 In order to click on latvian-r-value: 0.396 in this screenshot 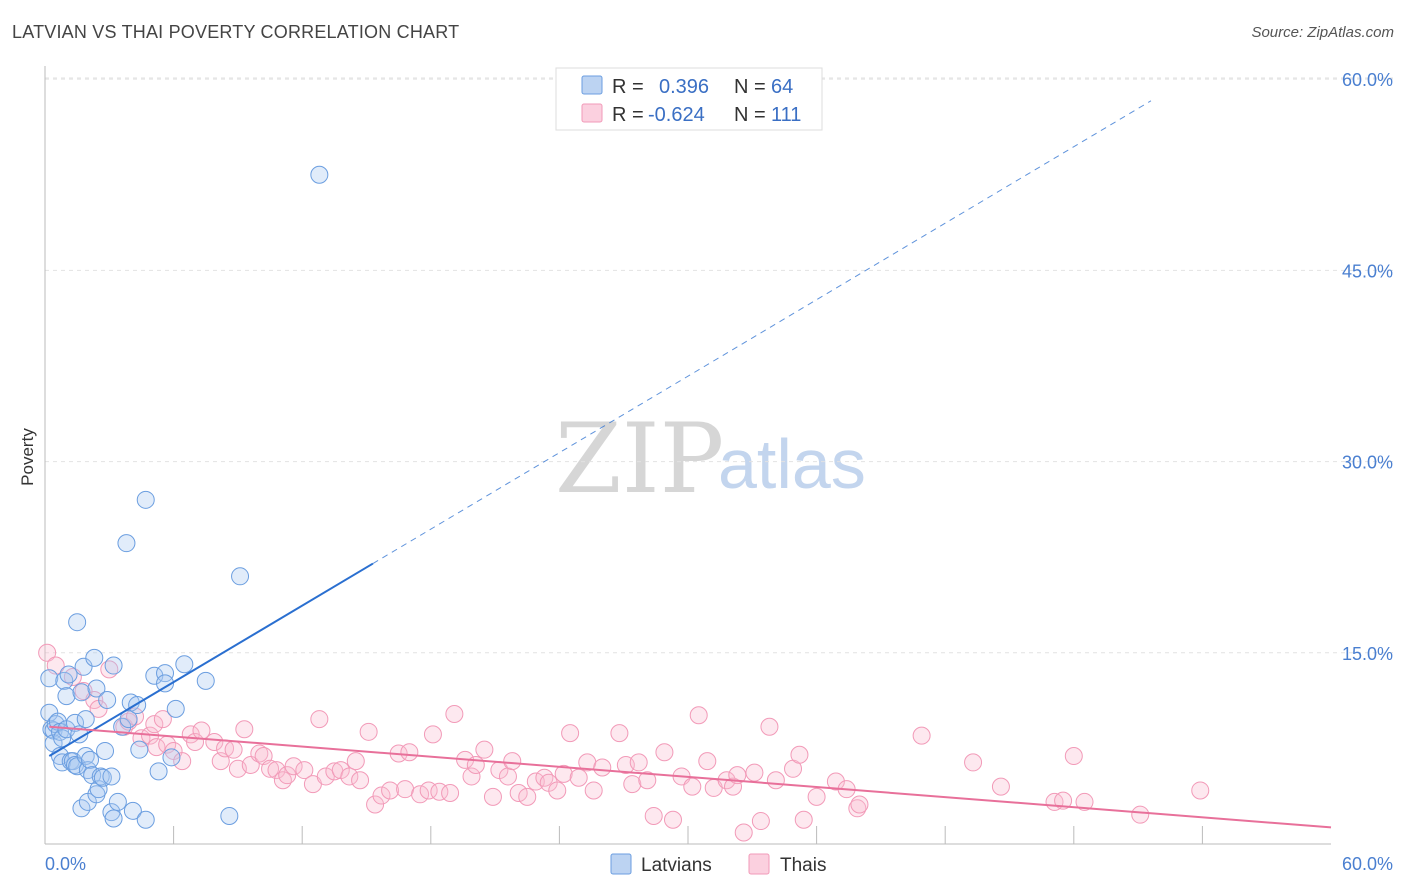, I will do `click(684, 87)`.